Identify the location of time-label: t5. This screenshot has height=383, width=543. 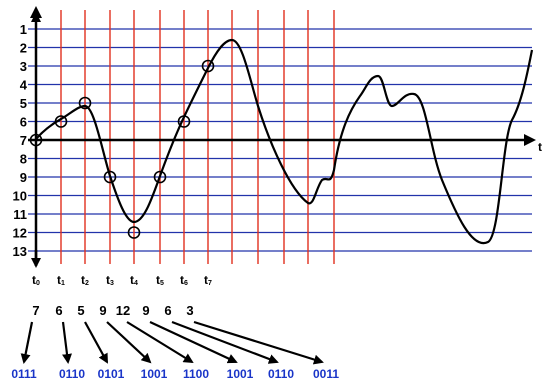
(160, 280).